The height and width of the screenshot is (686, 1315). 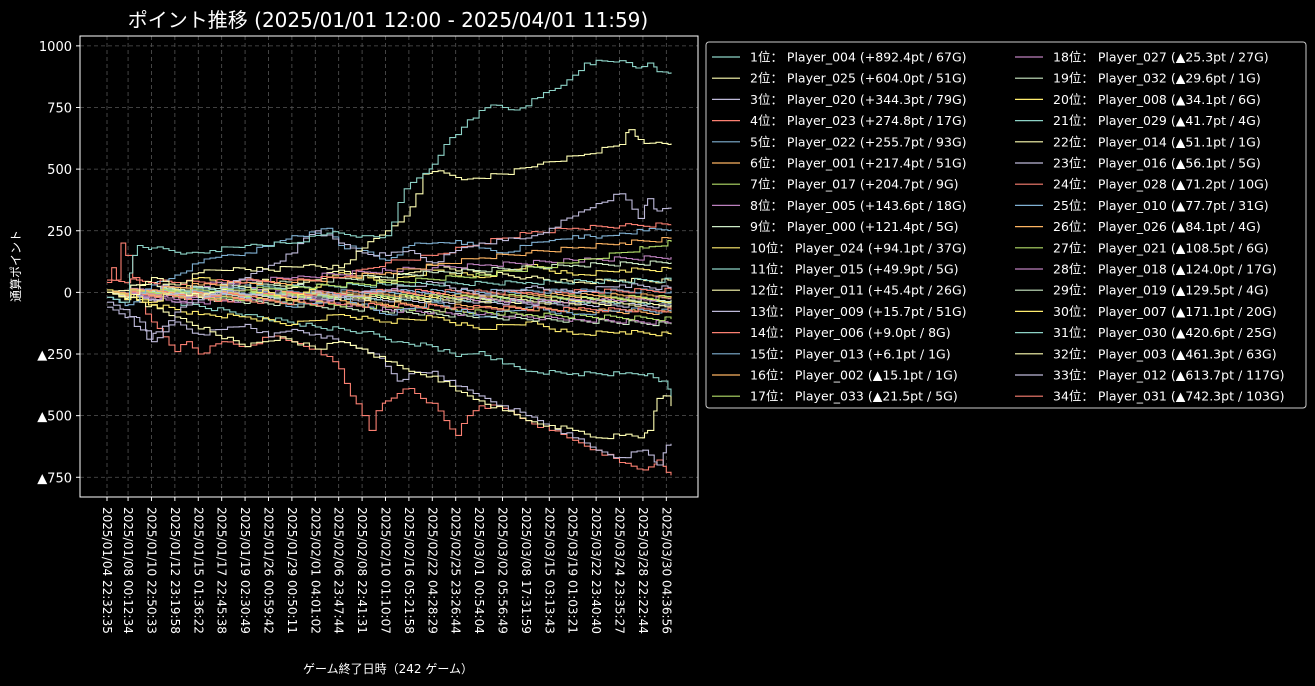 I want to click on legend-label: 12位： Player_011 (+45.4pt / 26G), so click(x=858, y=290).